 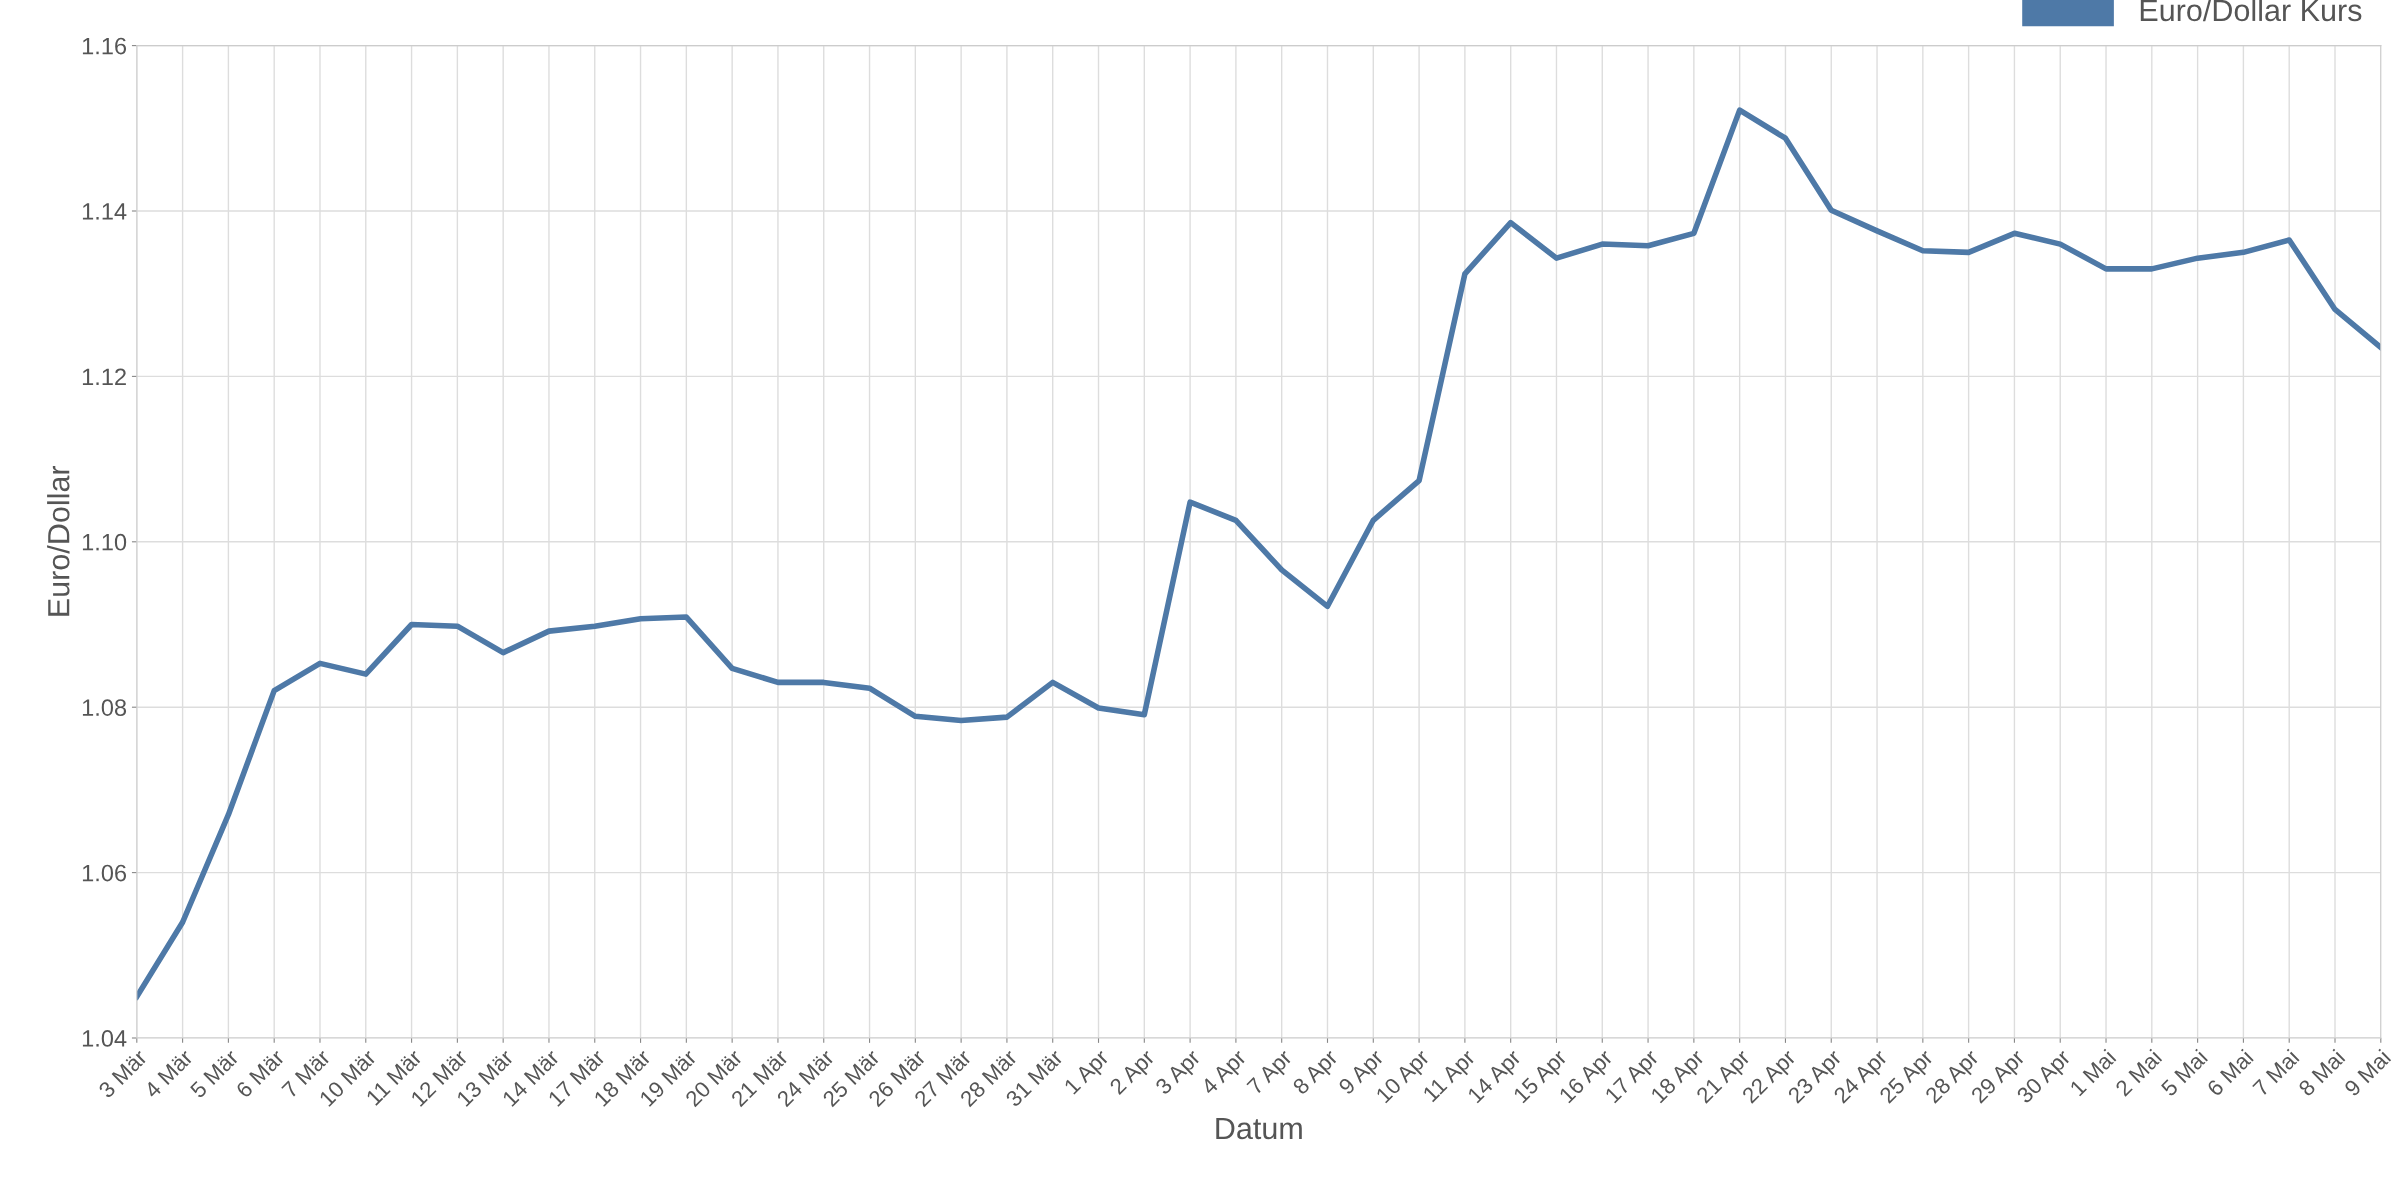 What do you see at coordinates (104, 211) in the screenshot?
I see `y-tick-label: 1.14` at bounding box center [104, 211].